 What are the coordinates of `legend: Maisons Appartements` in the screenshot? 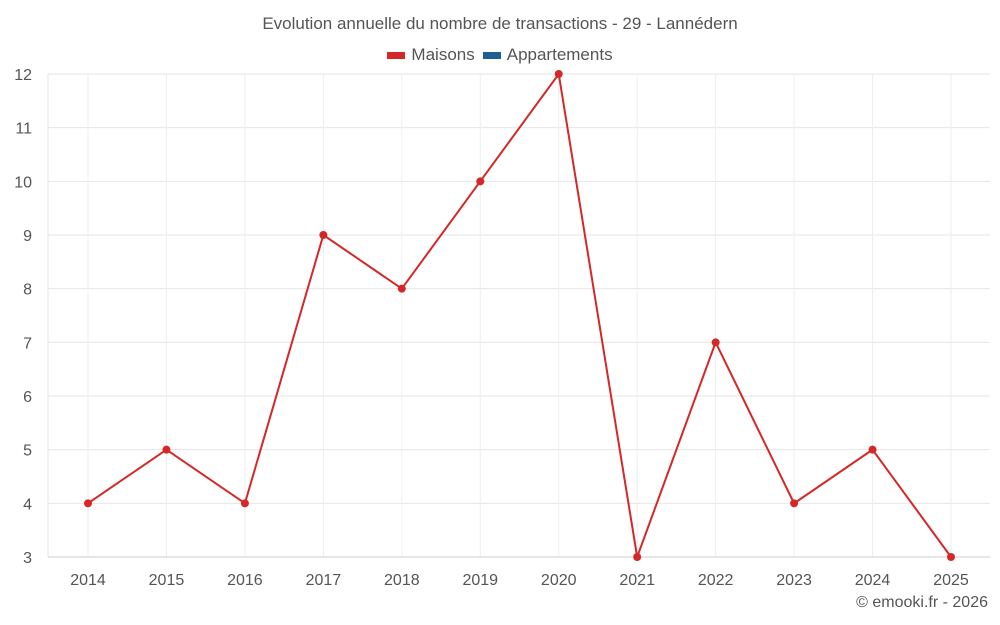 It's located at (500, 55).